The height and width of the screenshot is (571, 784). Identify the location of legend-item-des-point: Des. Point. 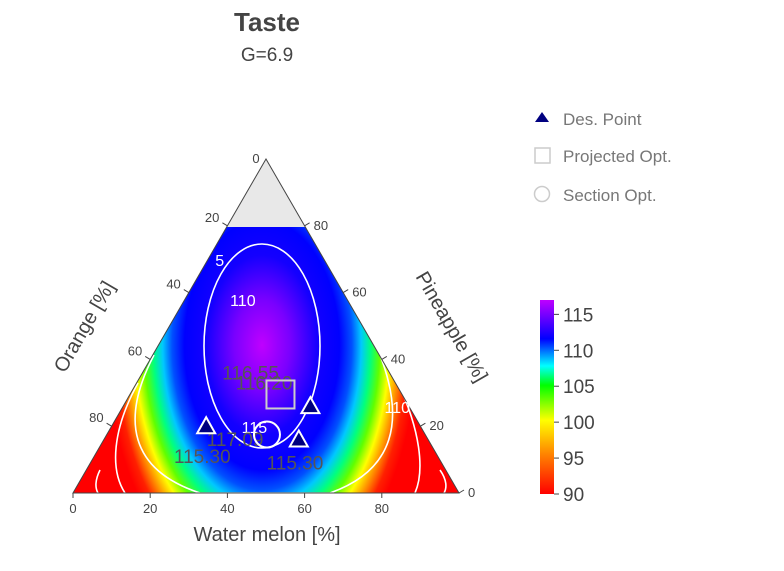
(588, 119).